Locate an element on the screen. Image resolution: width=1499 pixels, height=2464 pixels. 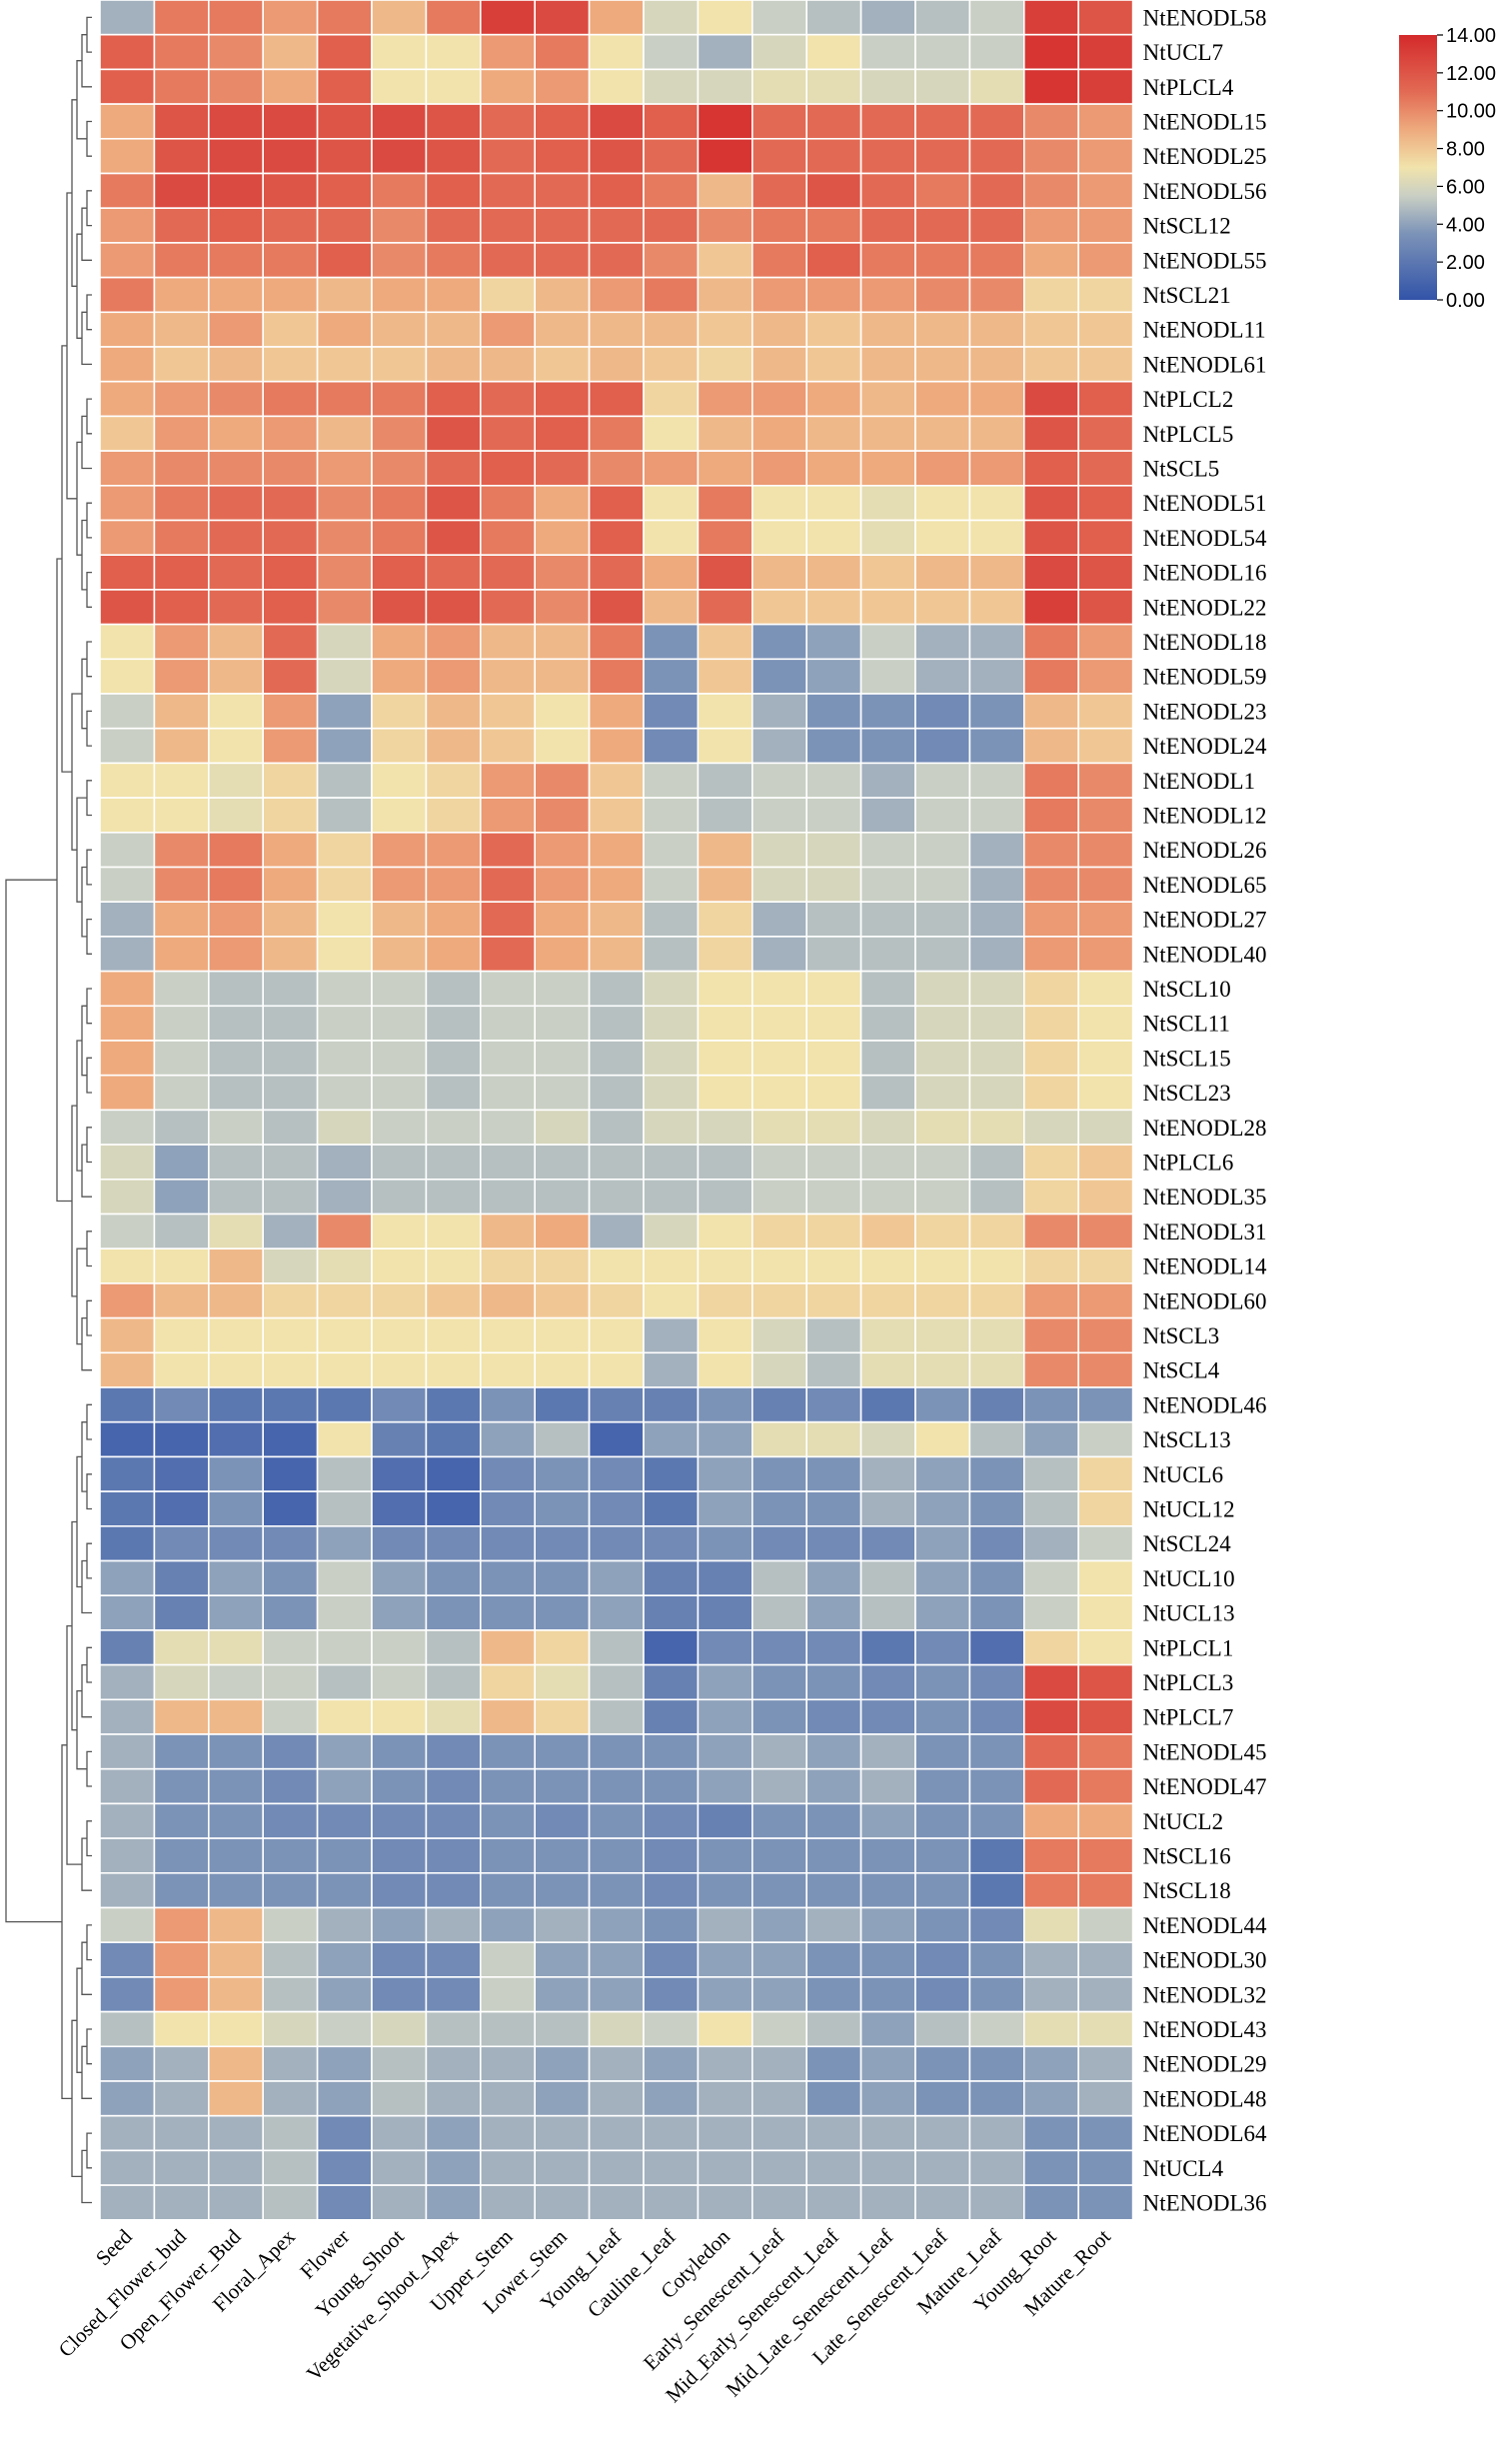
row-label: NtUCL6 is located at coordinates (1183, 1474).